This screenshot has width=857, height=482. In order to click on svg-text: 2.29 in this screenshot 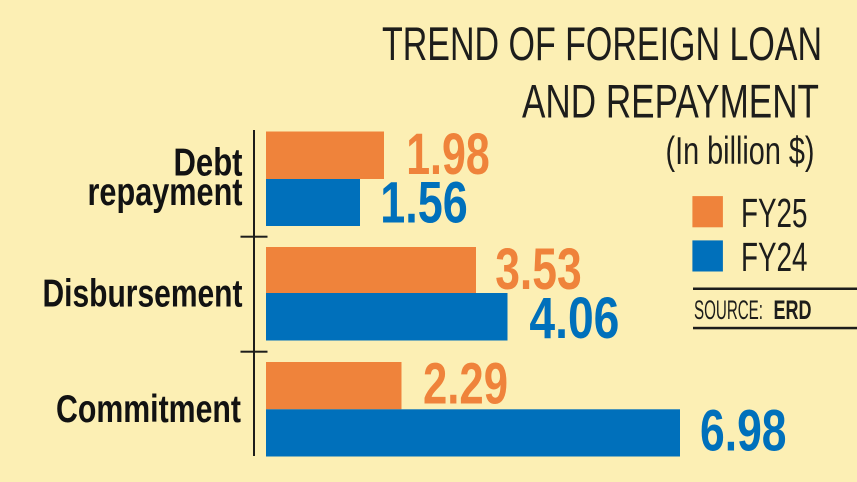, I will do `click(465, 383)`.